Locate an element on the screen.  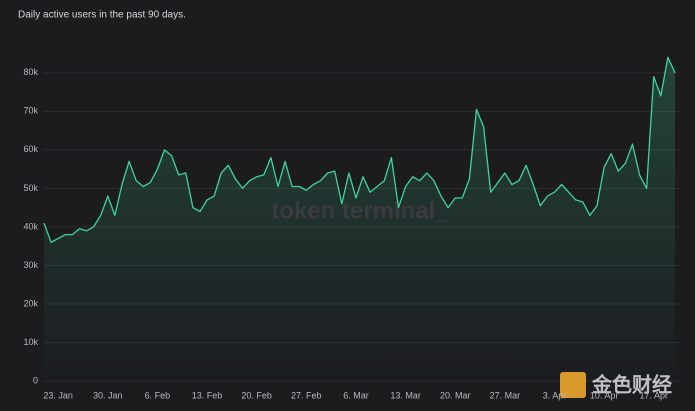
x-tick-label: 13. Mar is located at coordinates (405, 395).